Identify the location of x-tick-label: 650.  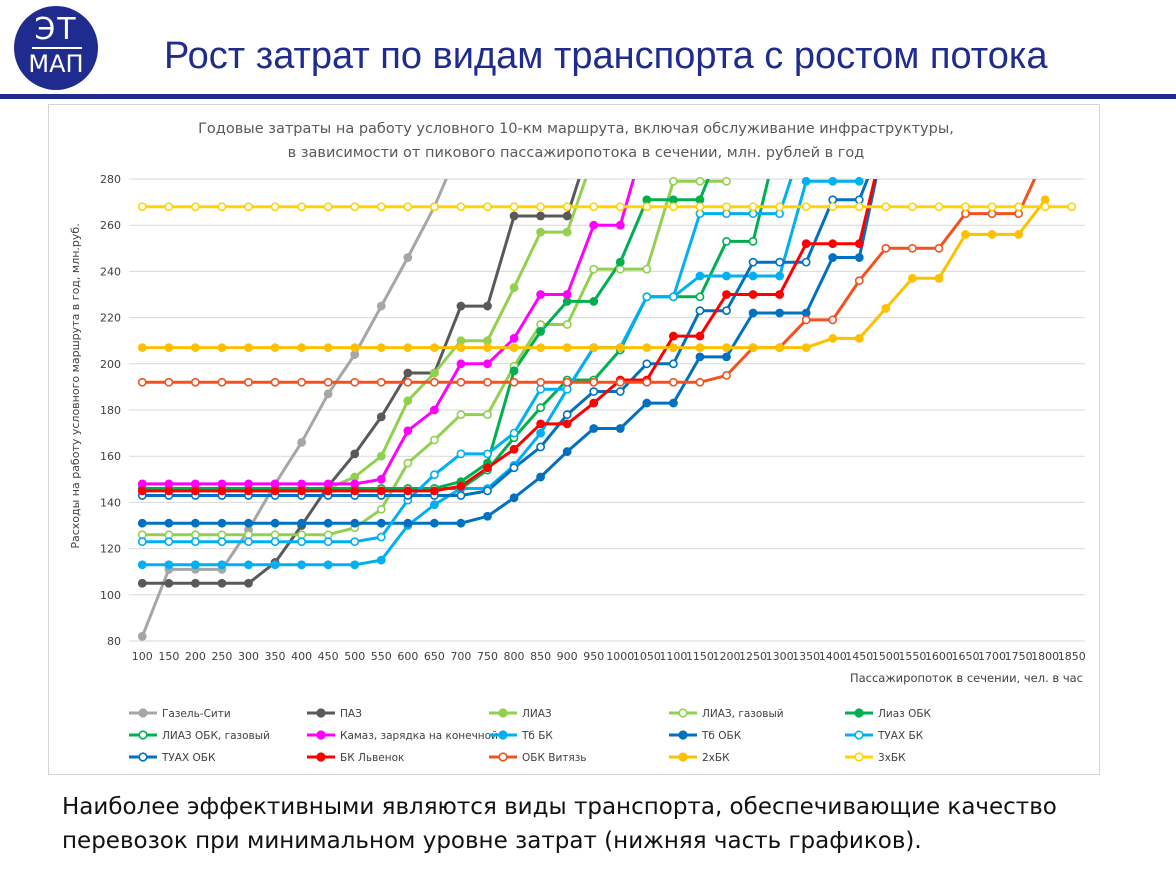
(434, 656).